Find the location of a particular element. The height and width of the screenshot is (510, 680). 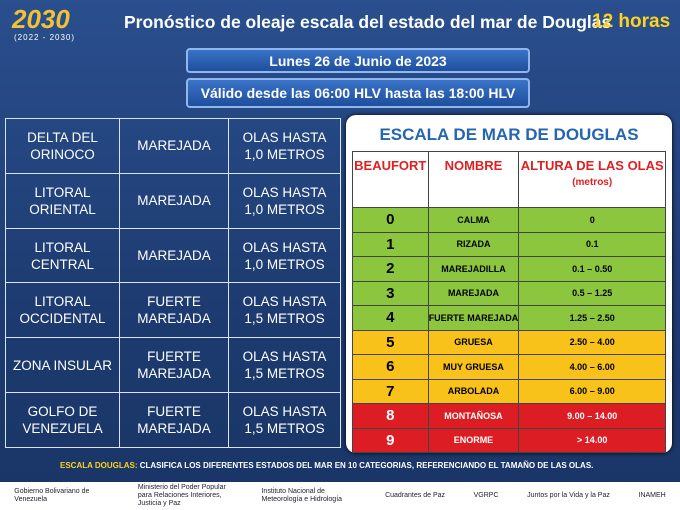

scale-row: 0 CALMA 0 is located at coordinates (509, 220).